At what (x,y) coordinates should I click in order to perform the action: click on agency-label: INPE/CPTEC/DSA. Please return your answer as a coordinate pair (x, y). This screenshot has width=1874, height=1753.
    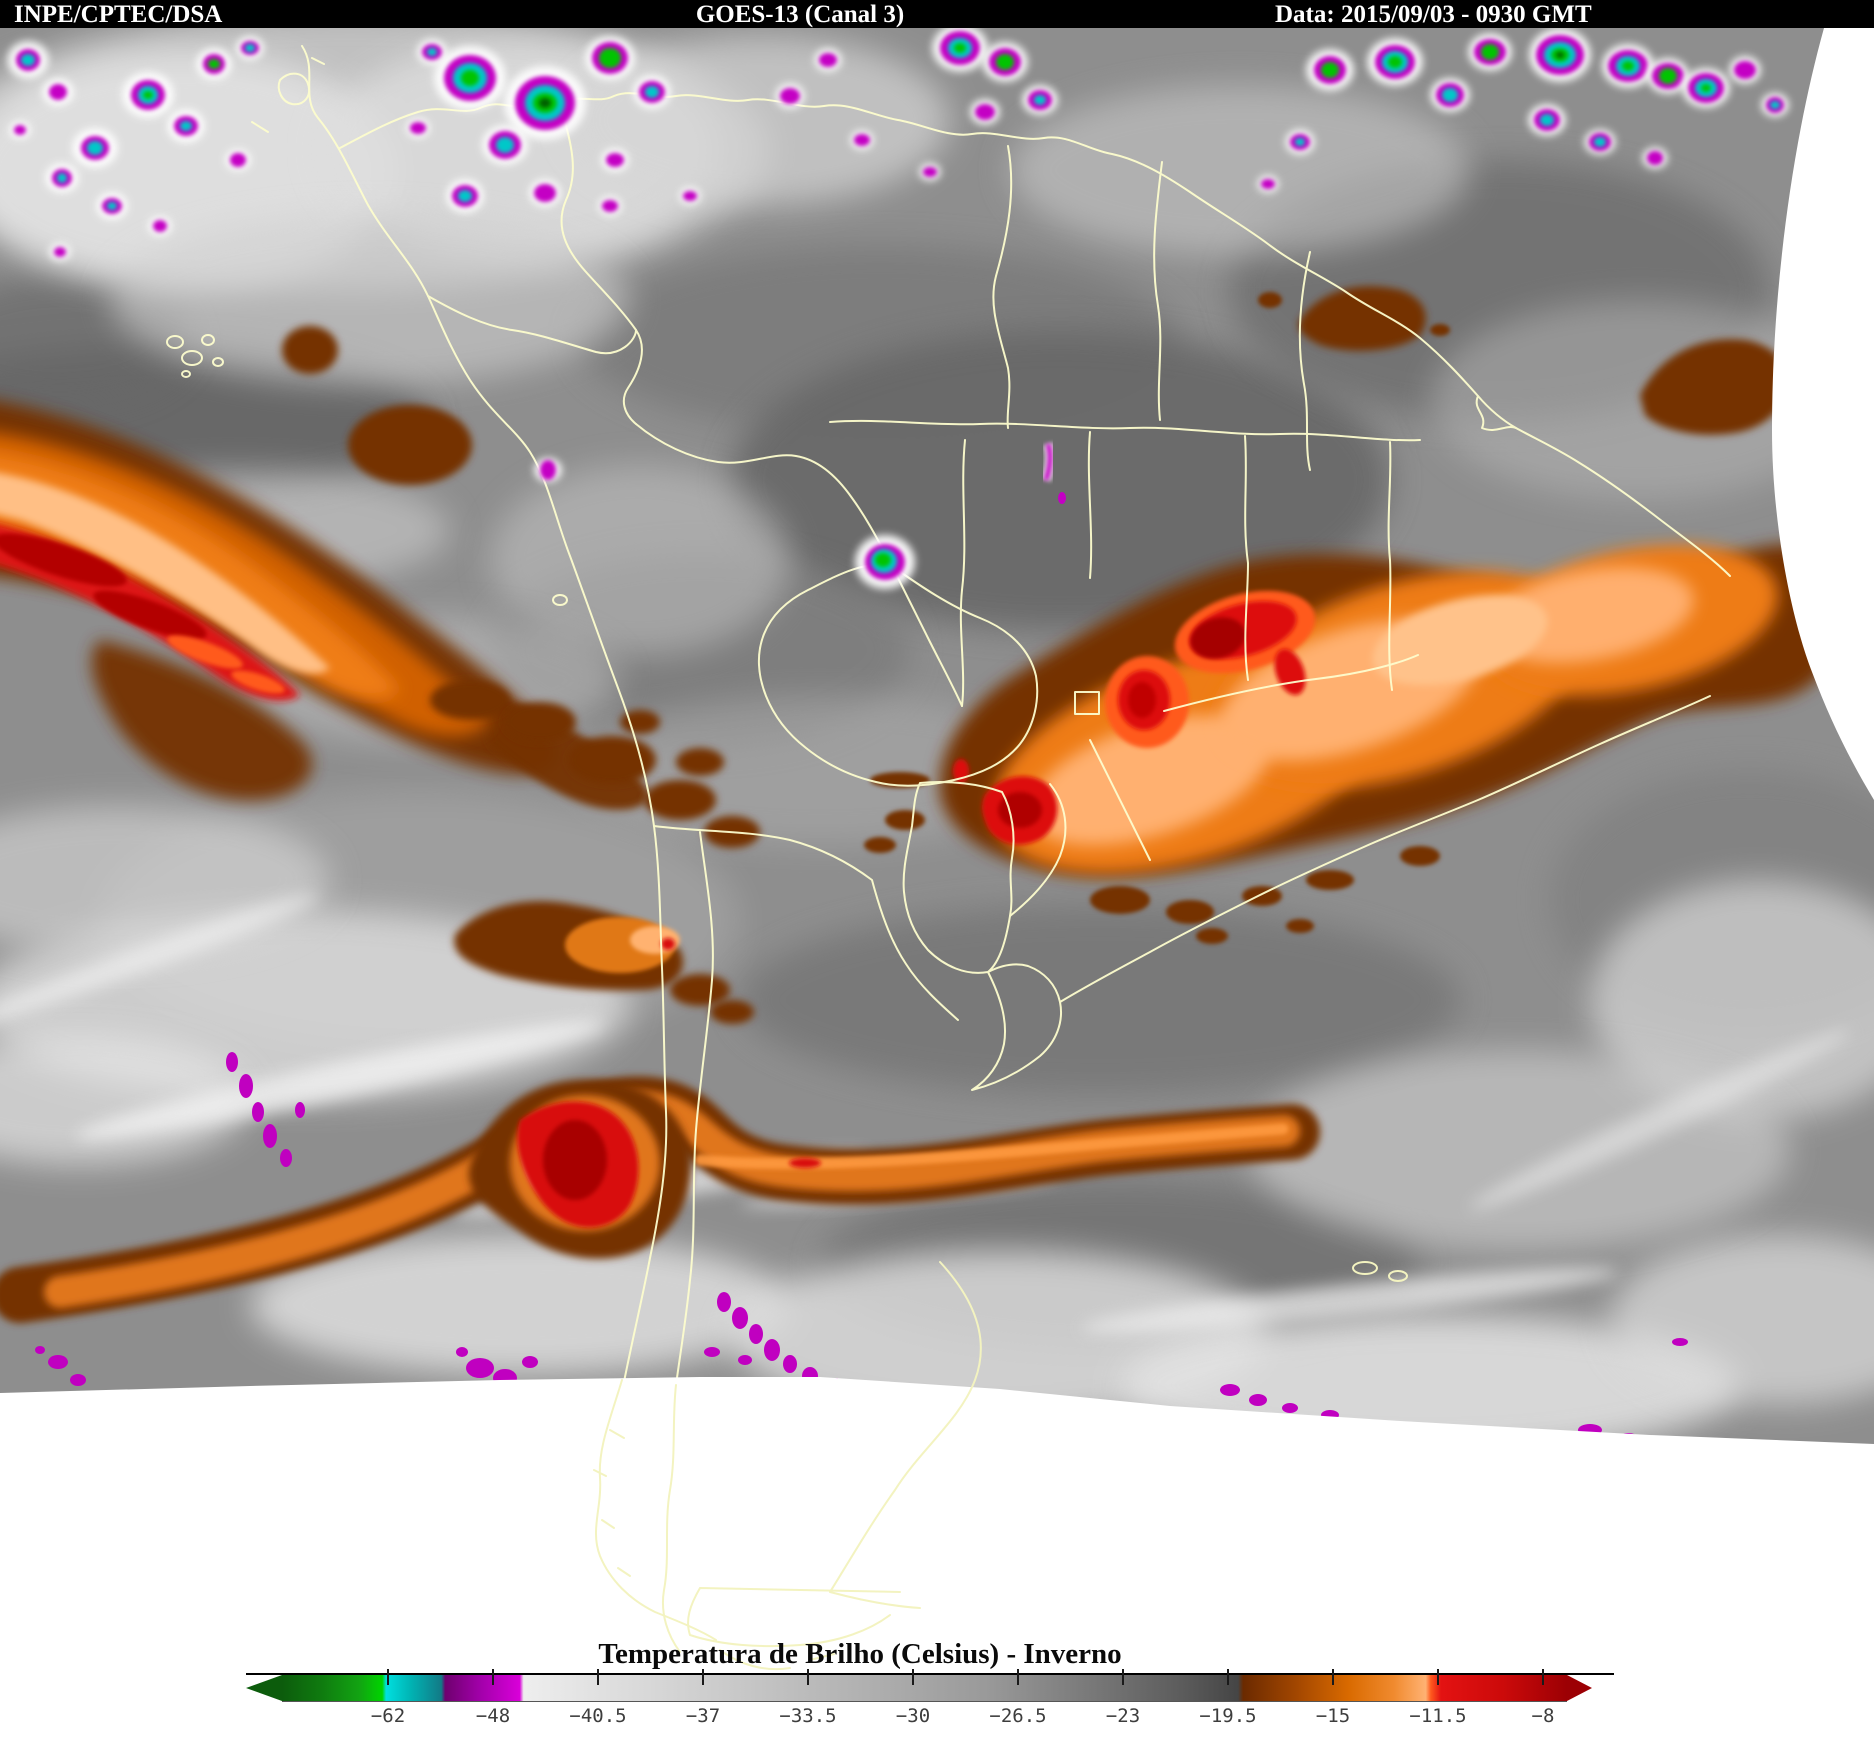
    Looking at the image, I should click on (118, 14).